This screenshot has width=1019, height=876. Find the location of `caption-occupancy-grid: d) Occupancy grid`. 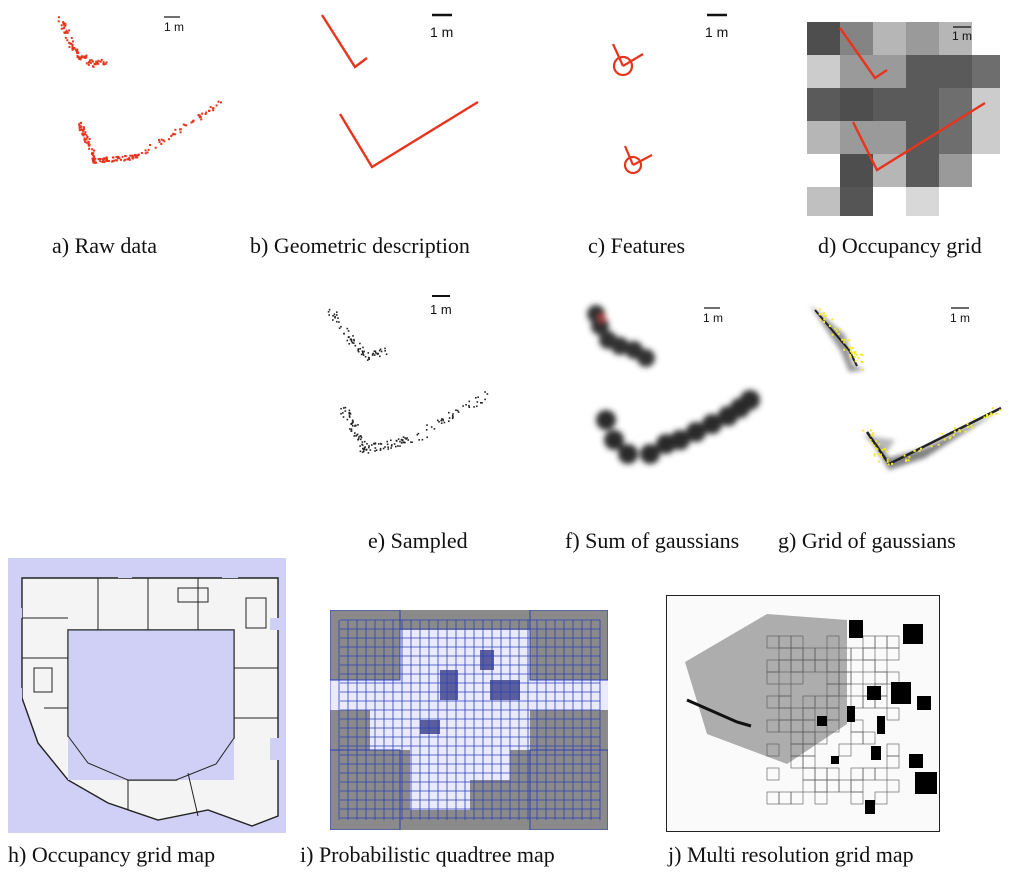

caption-occupancy-grid: d) Occupancy grid is located at coordinates (900, 245).